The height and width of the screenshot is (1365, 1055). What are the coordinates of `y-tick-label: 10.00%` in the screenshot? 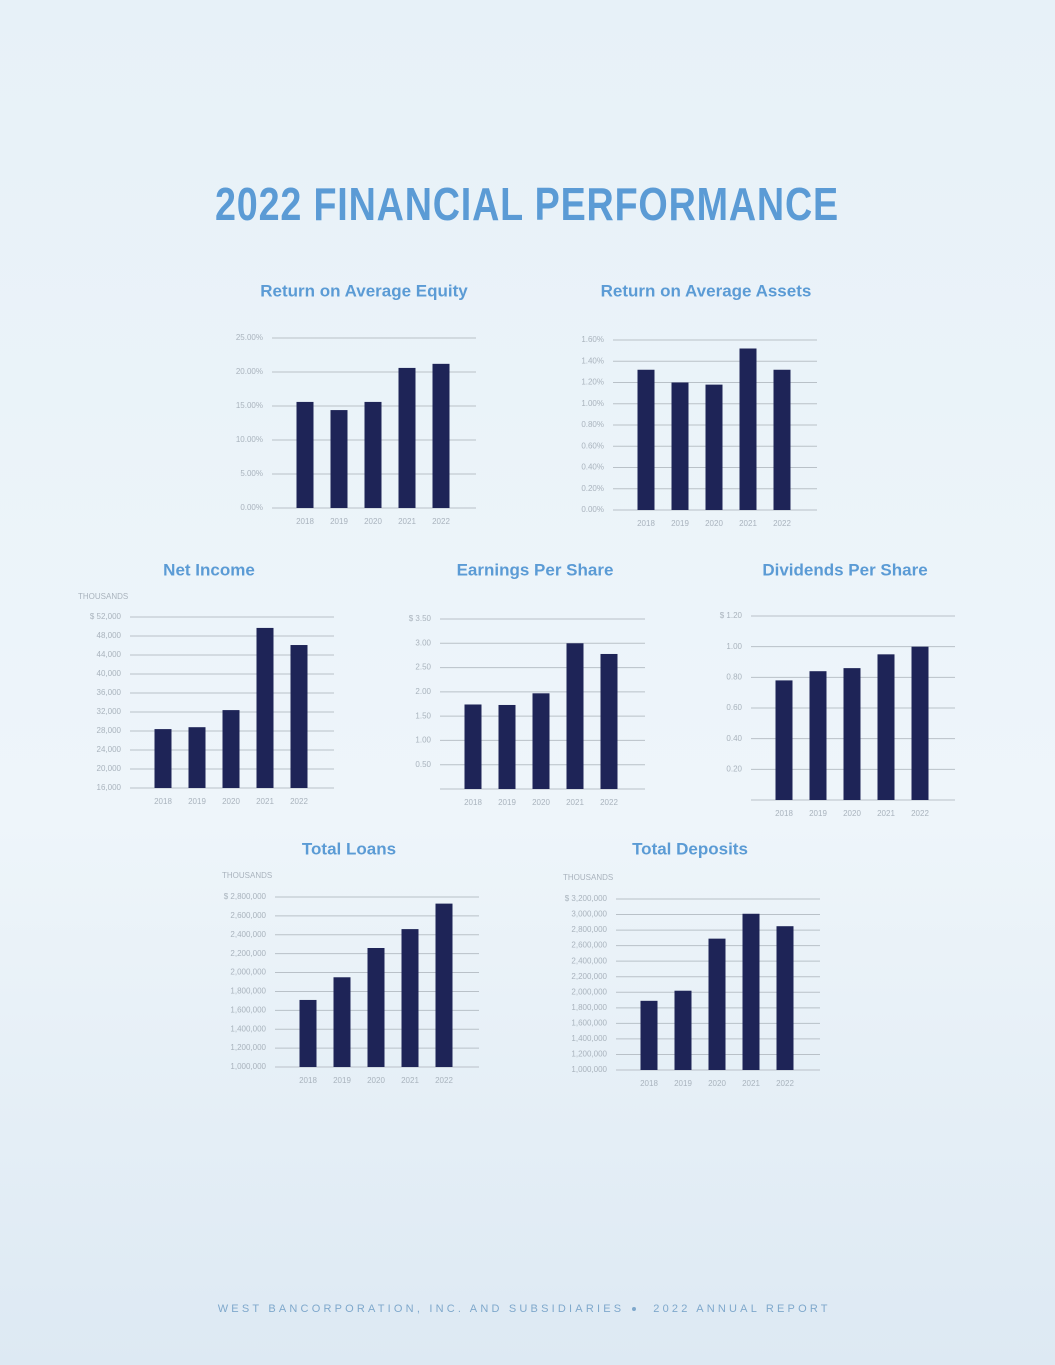 It's located at (249, 439).